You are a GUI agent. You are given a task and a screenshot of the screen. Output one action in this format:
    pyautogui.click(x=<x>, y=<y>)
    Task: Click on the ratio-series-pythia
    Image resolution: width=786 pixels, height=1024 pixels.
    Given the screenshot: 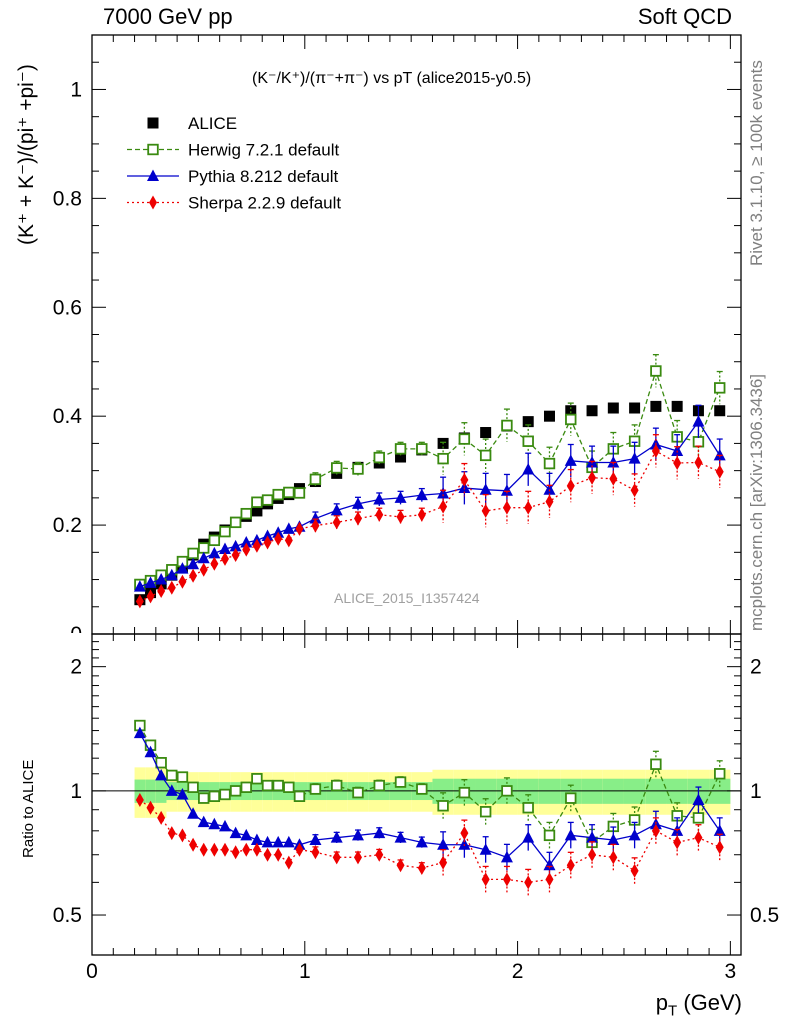 What is the action you would take?
    pyautogui.click(x=429, y=802)
    